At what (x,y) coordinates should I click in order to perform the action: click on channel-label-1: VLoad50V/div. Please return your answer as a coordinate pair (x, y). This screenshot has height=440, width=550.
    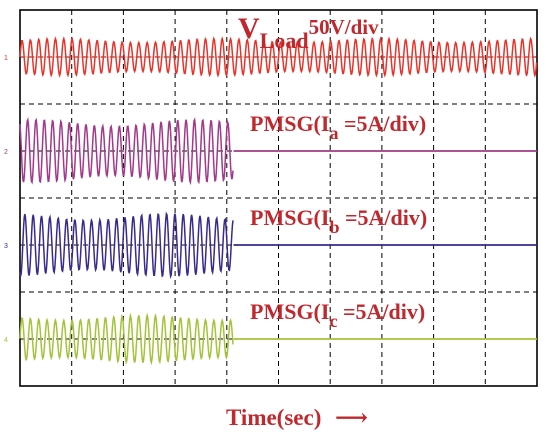
    Looking at the image, I should click on (308, 32).